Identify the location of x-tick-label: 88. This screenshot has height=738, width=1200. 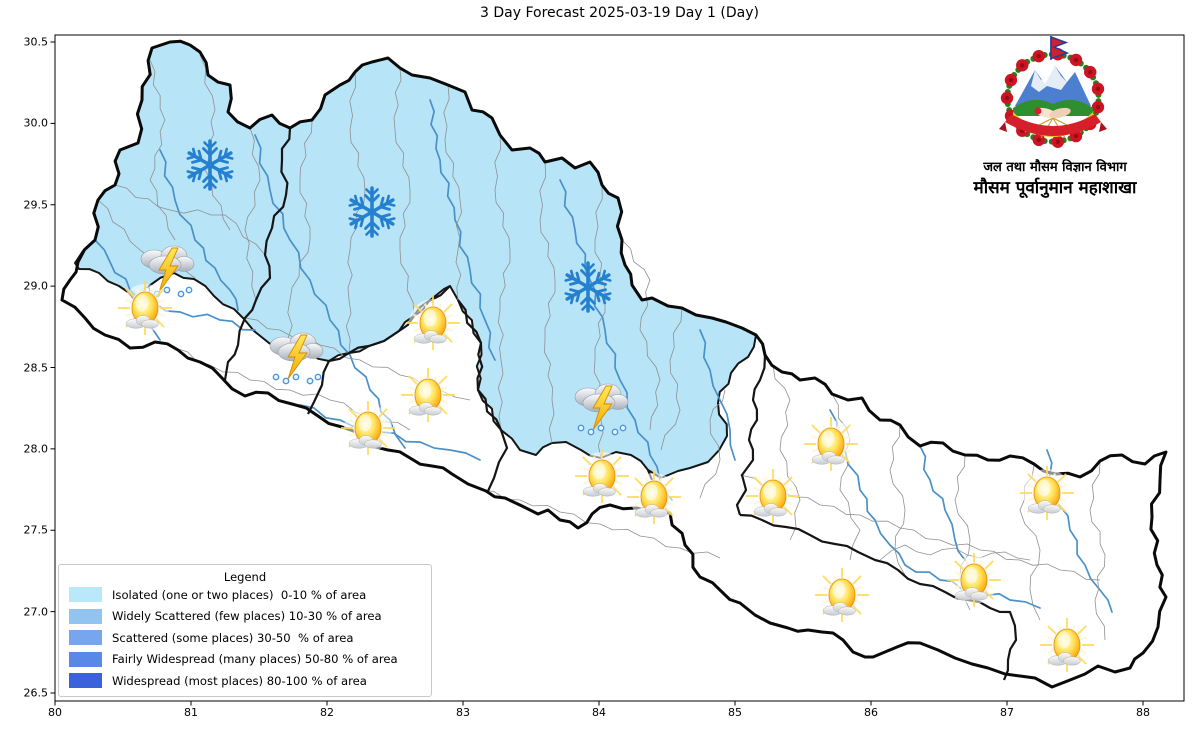
(1143, 712).